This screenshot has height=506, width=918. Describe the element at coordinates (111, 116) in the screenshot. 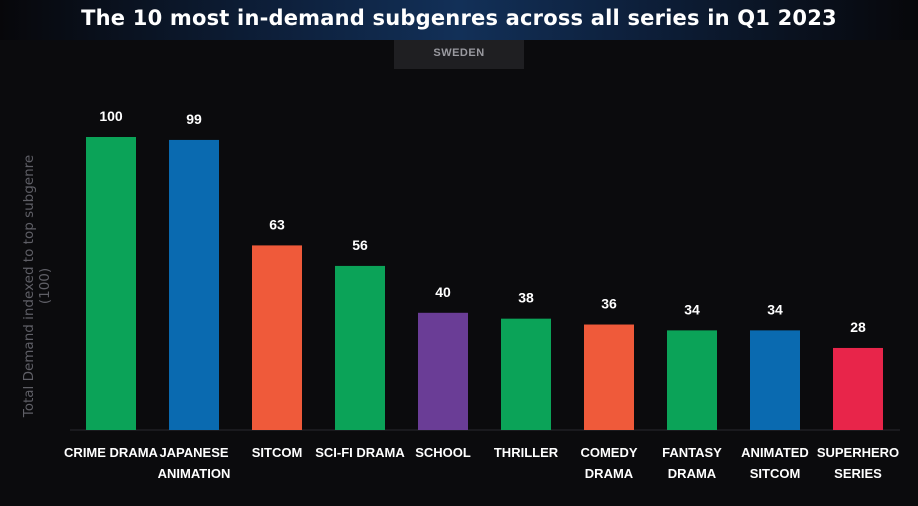

I see `bar-value-label: 100` at that location.